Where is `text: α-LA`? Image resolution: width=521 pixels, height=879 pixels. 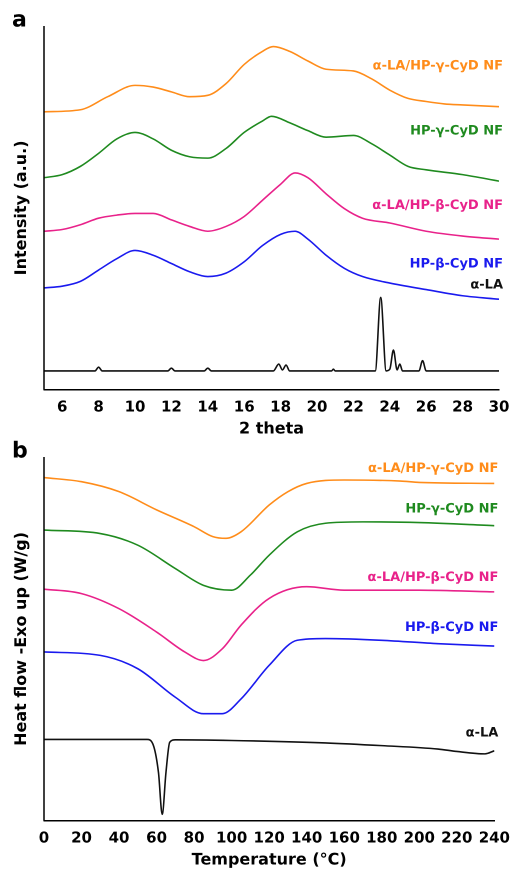 text: α-LA is located at coordinates (486, 284).